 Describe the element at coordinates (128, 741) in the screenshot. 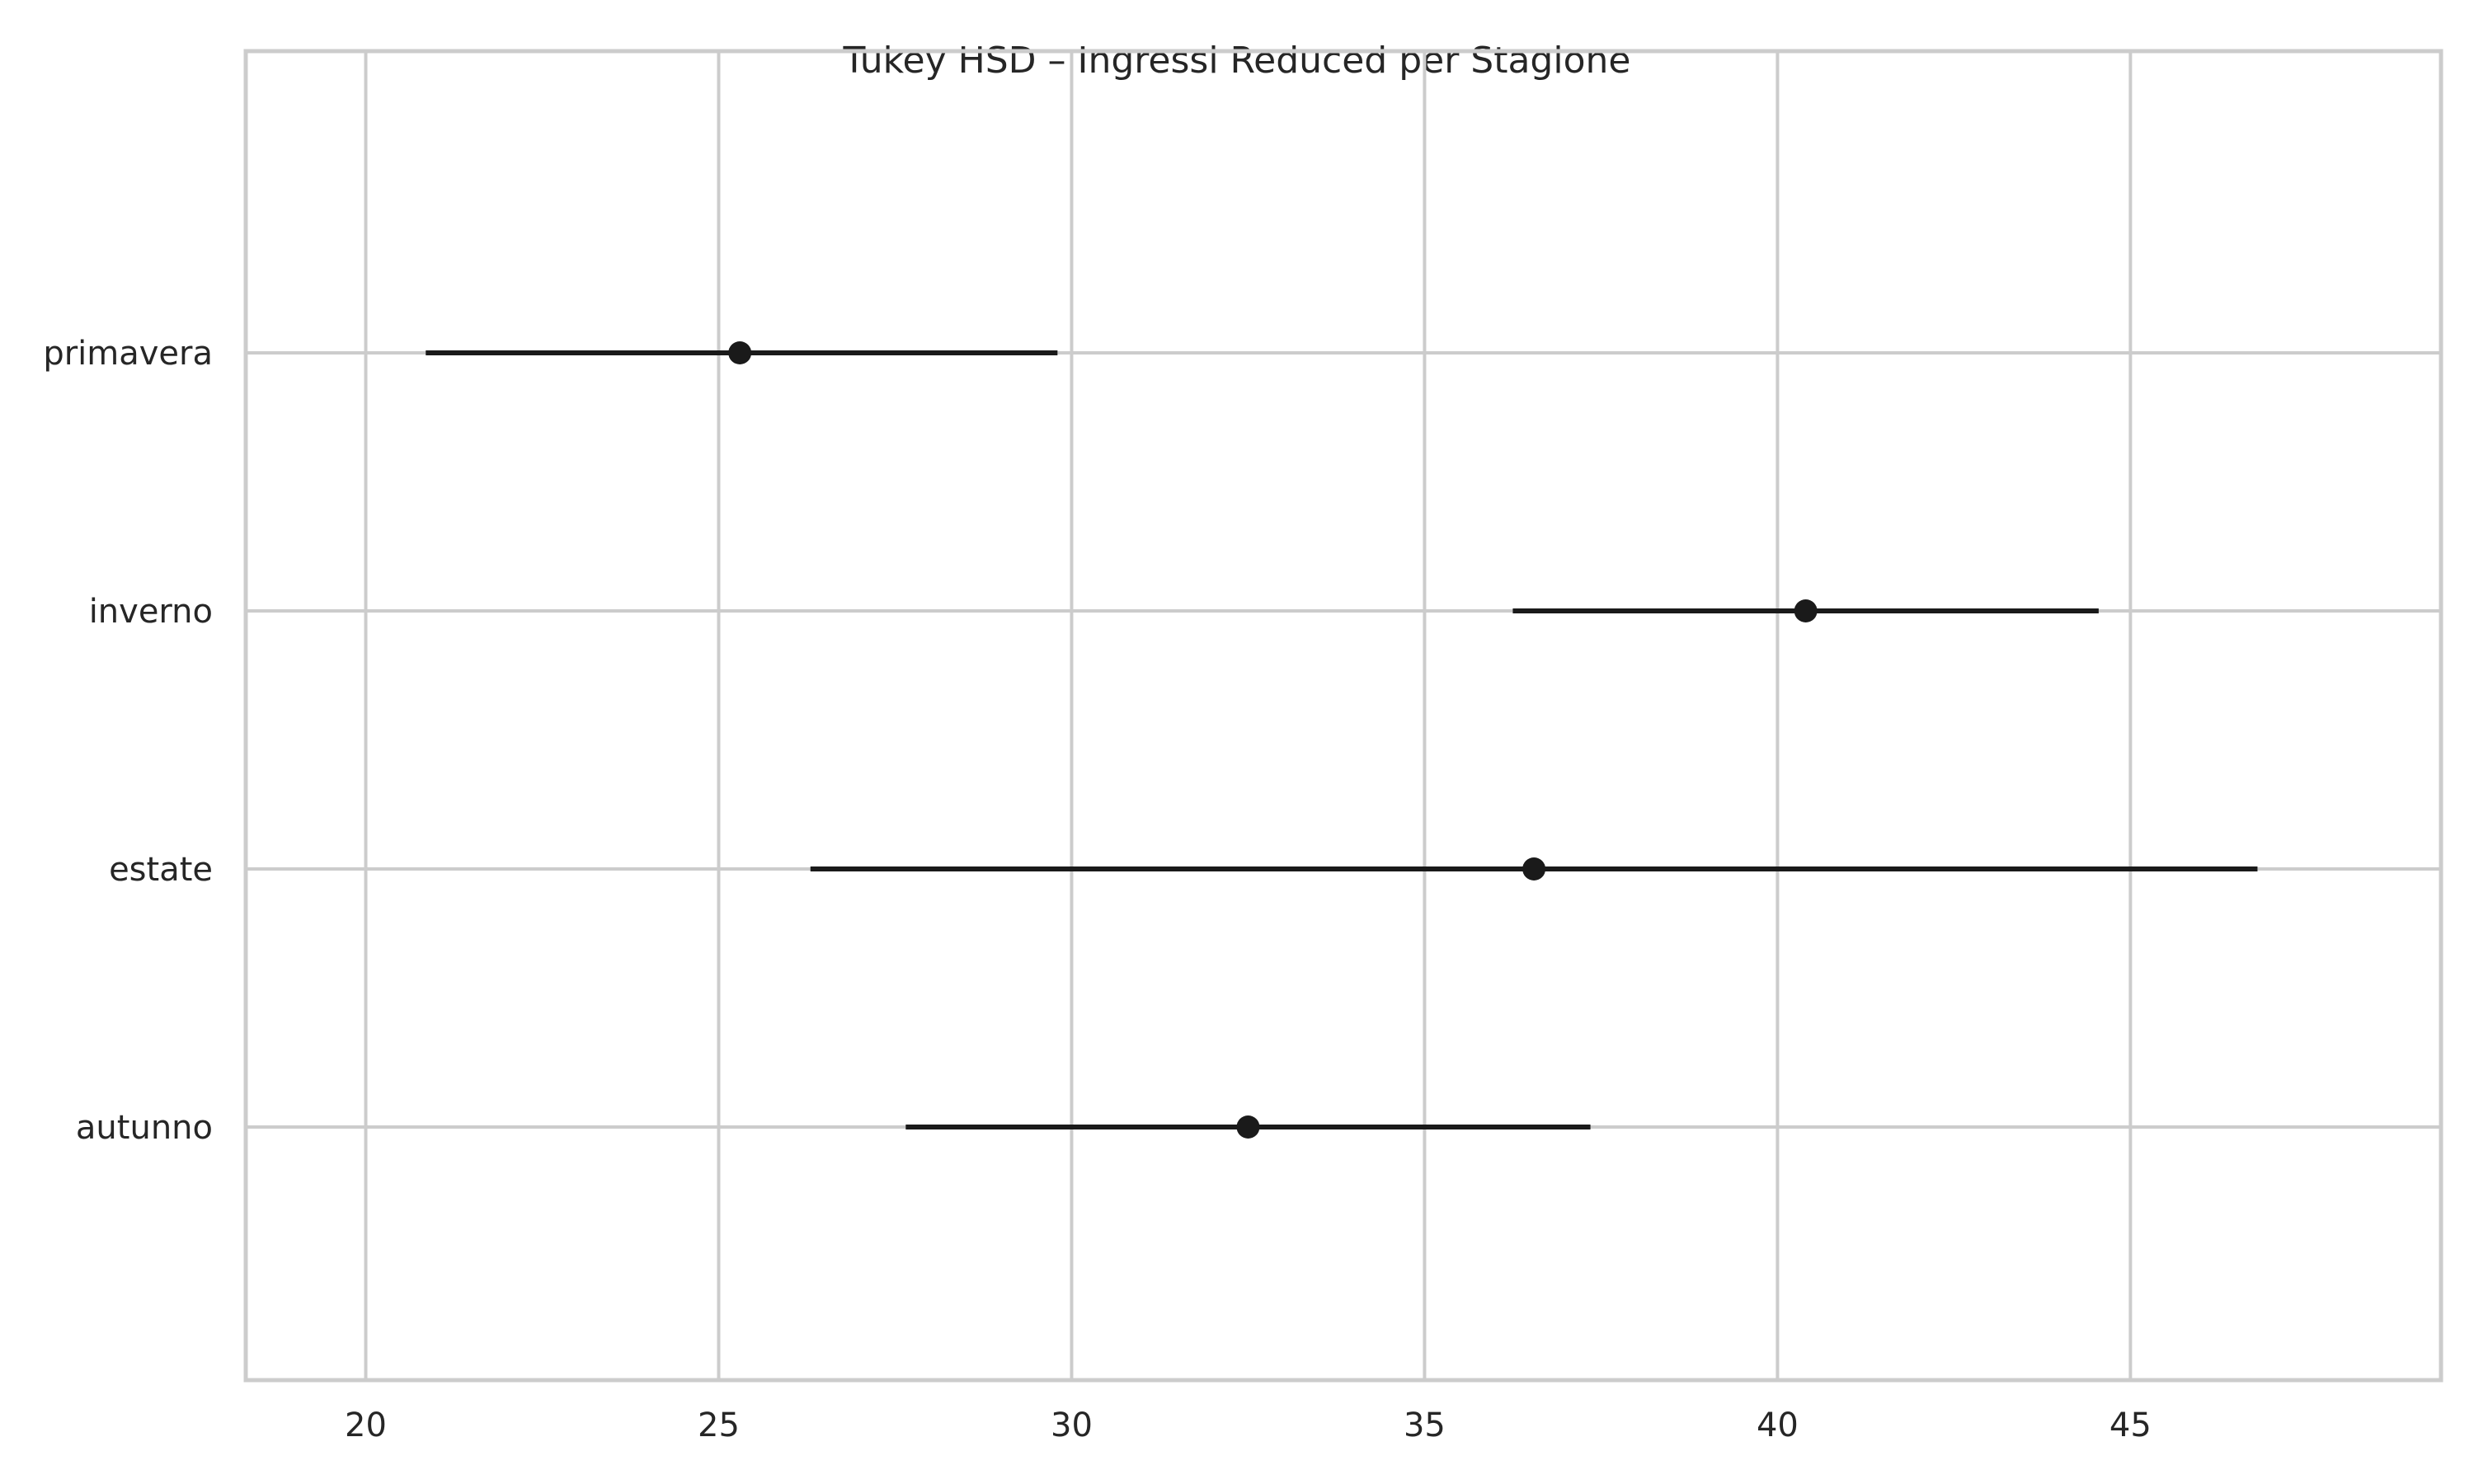

I see `y-tick-labels: primavera inverno estate autunno` at that location.